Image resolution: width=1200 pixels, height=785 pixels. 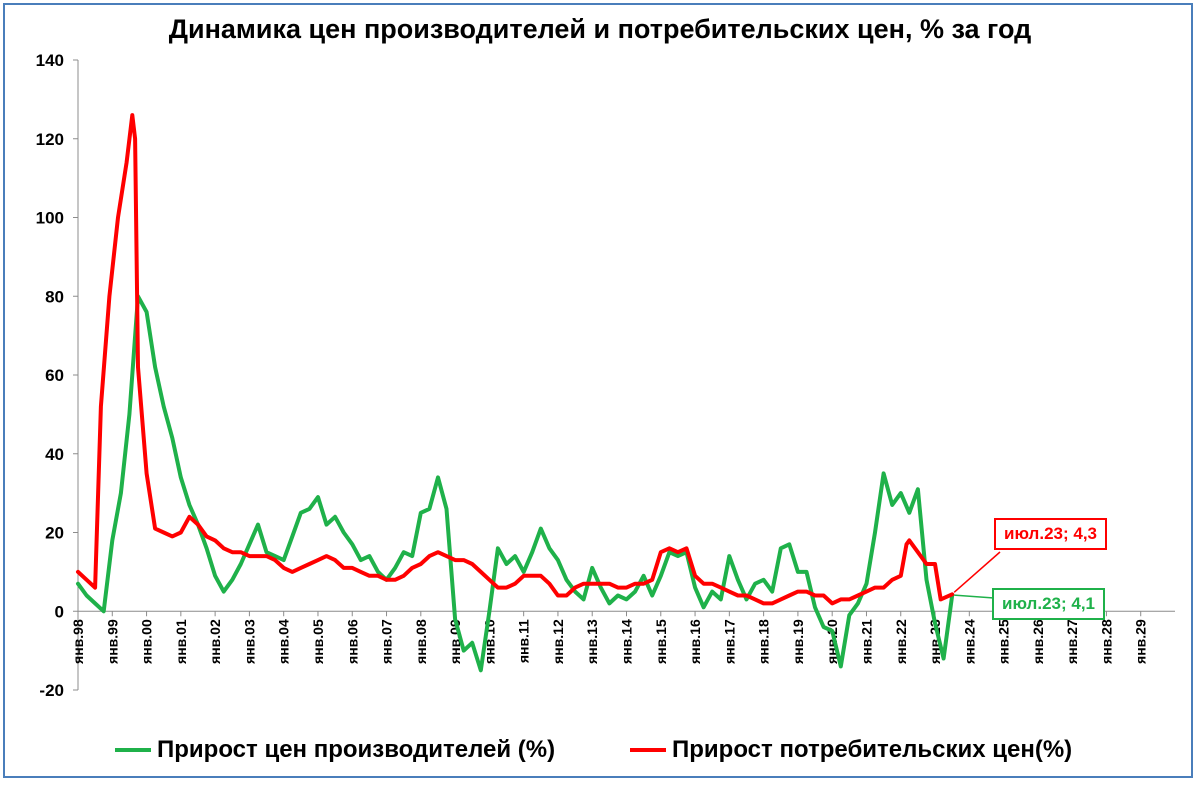 What do you see at coordinates (78, 641) in the screenshot?
I see `x-axis-tick-label: янв.98` at bounding box center [78, 641].